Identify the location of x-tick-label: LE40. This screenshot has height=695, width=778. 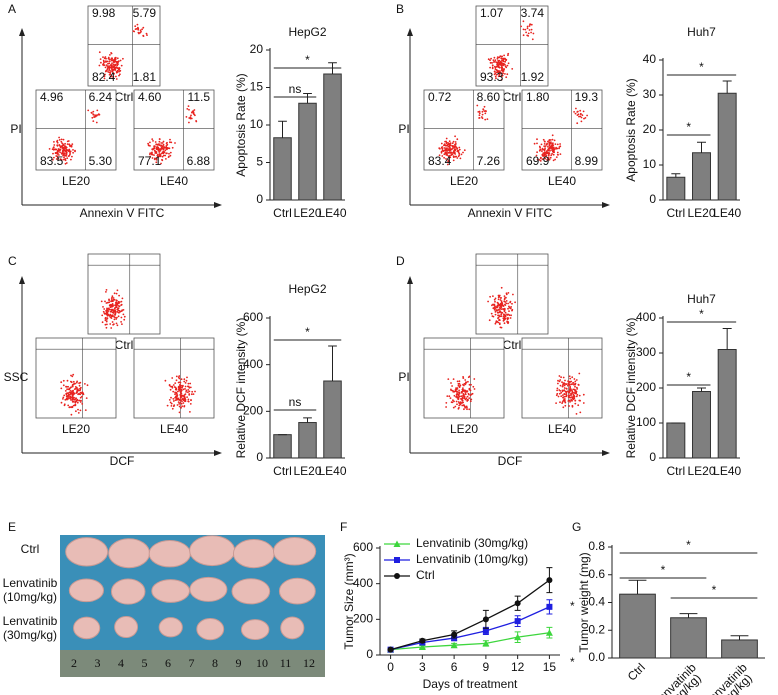
(727, 471).